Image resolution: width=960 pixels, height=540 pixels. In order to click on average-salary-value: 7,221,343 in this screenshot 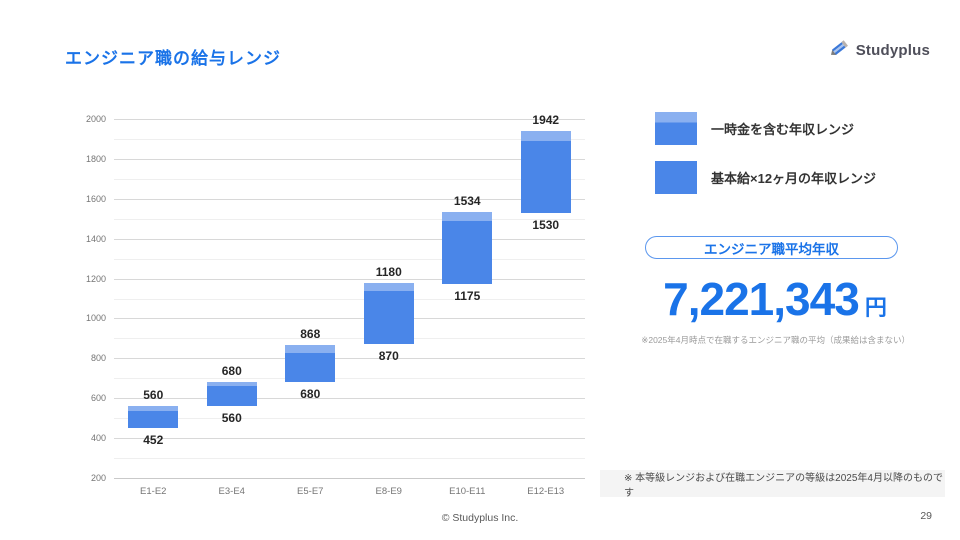, I will do `click(761, 299)`.